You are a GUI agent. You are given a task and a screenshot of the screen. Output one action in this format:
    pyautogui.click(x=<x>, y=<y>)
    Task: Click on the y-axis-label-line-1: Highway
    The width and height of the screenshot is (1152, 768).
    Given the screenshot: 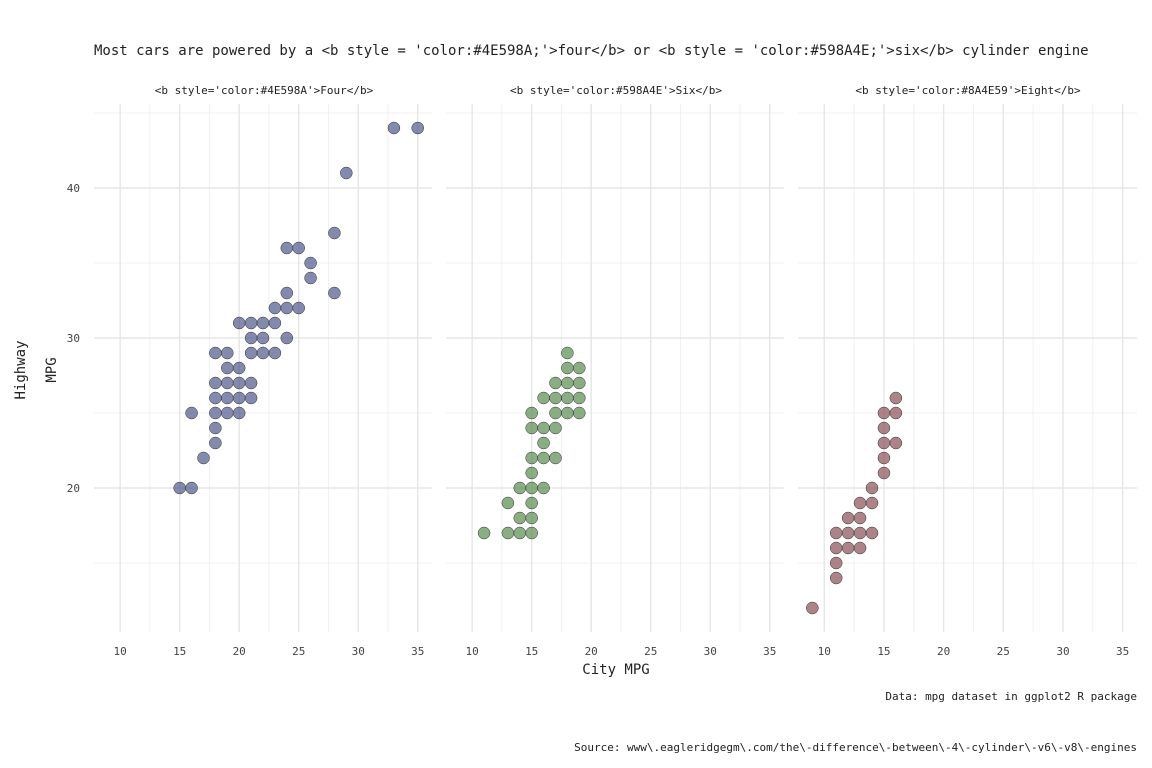 What is the action you would take?
    pyautogui.click(x=21, y=369)
    